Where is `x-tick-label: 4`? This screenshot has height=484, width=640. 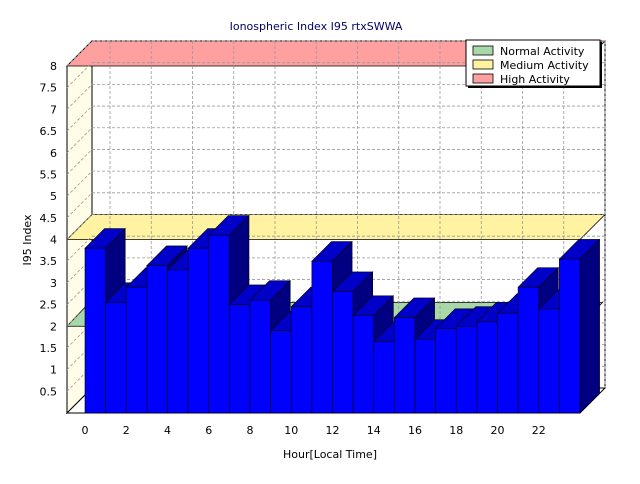 x-tick-label: 4 is located at coordinates (167, 430).